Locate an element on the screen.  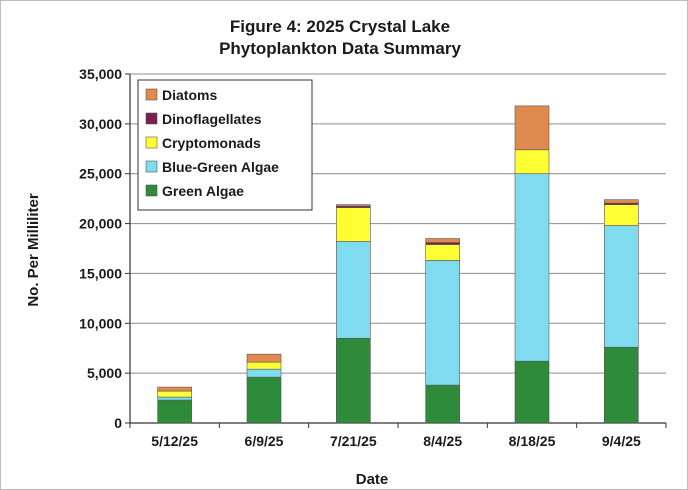
legend-box is located at coordinates (225, 145).